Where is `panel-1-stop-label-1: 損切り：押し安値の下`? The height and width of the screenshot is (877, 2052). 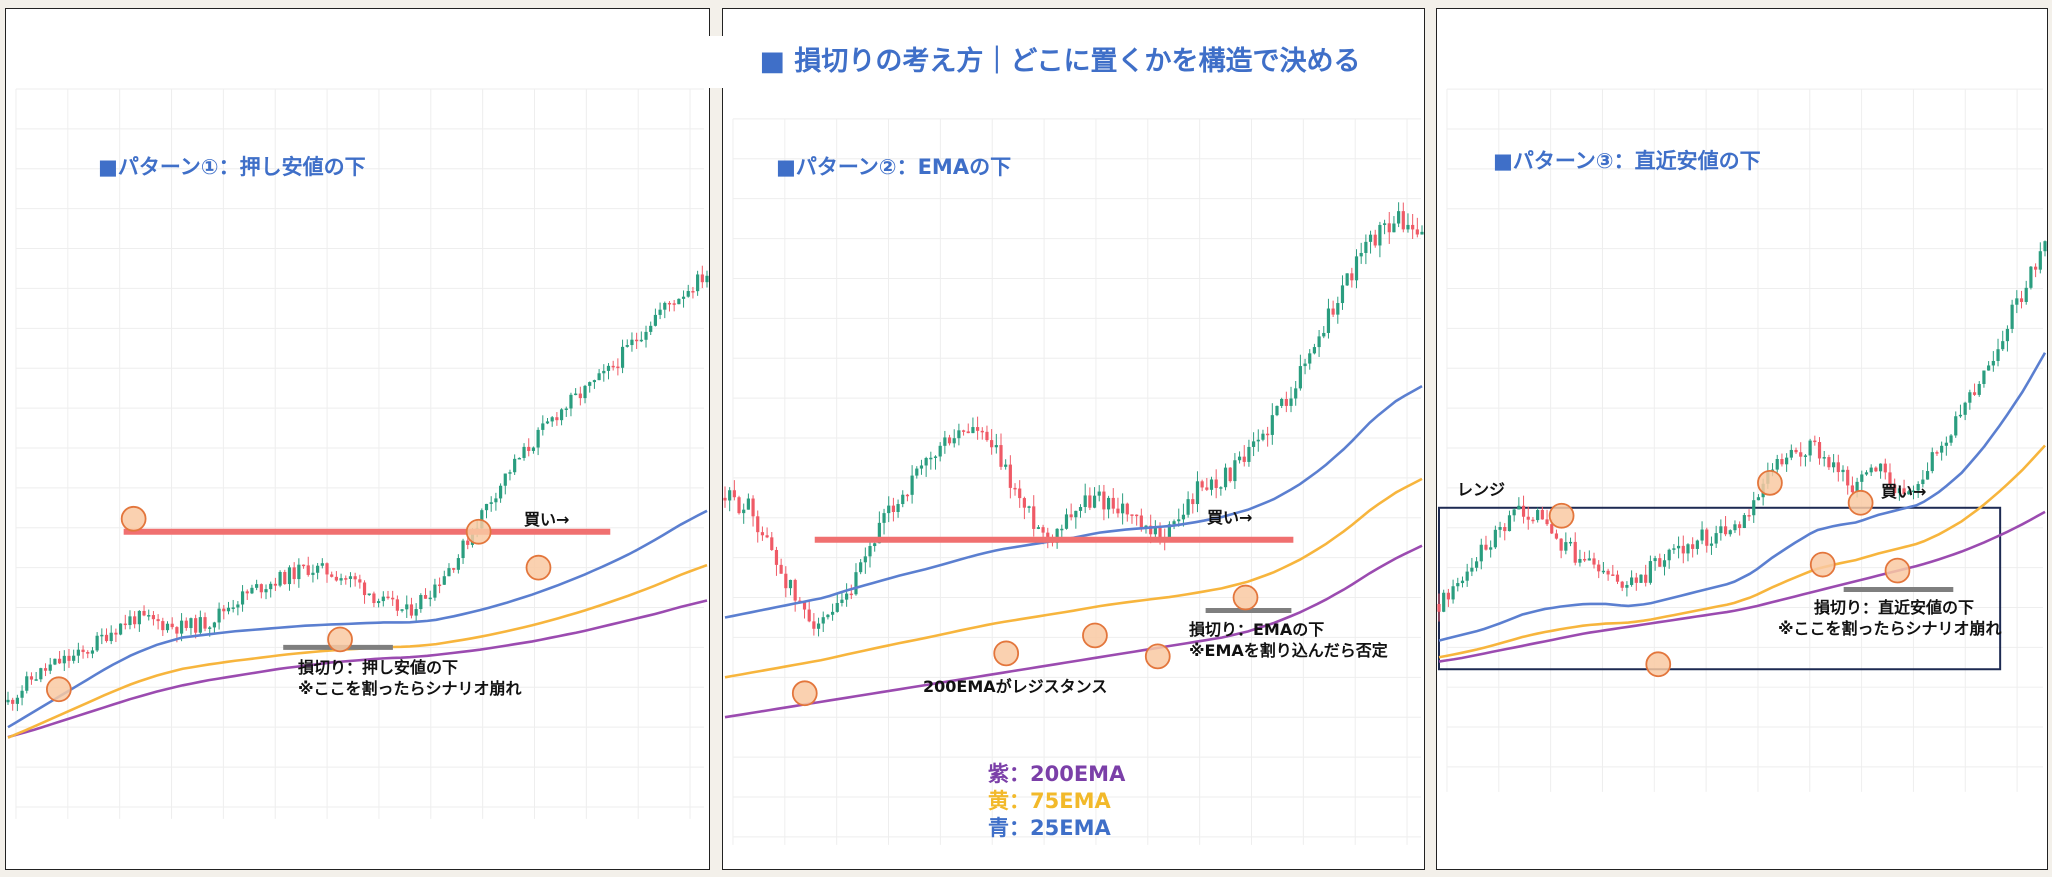 panel-1-stop-label-1: 損切り：押し安値の下 is located at coordinates (378, 667).